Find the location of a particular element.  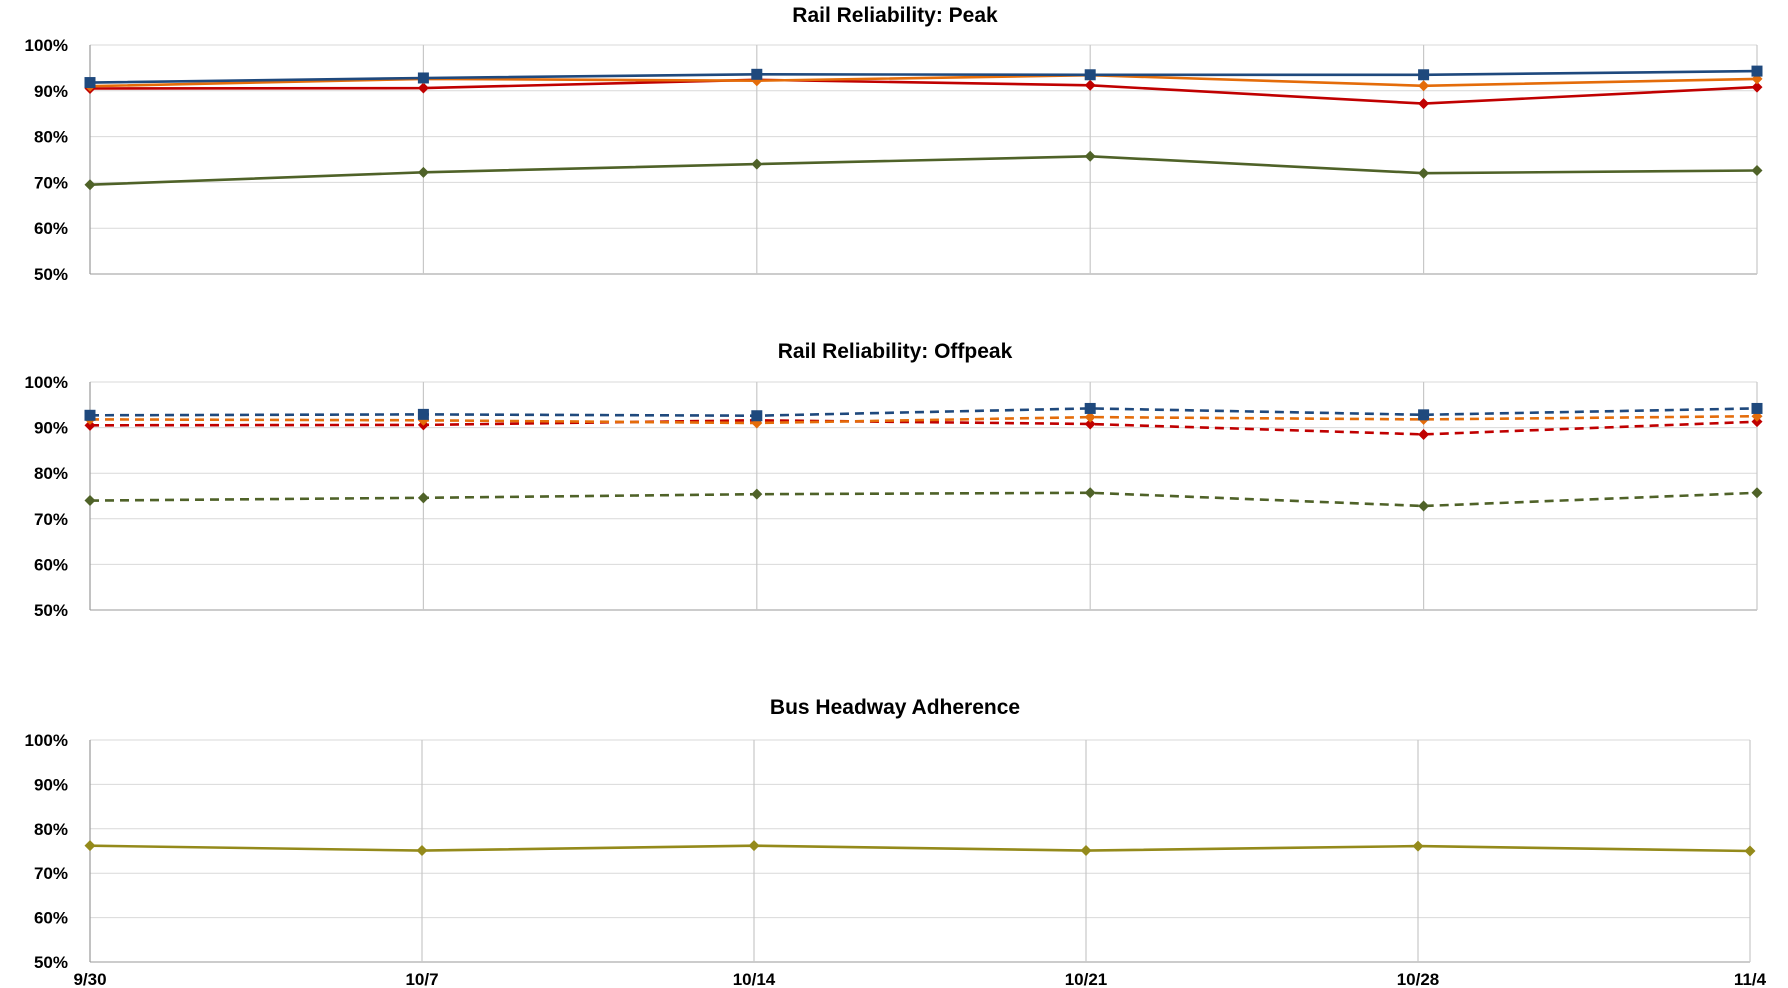

chart-title: Rail Reliability: Offpeak is located at coordinates (895, 351).